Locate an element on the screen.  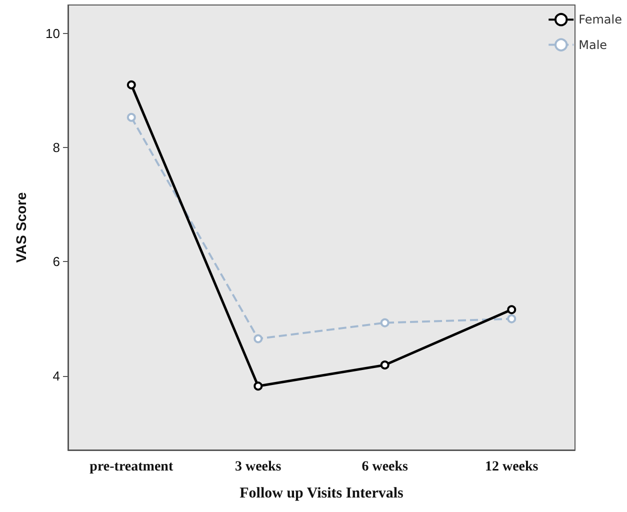
legend-label: Male is located at coordinates (593, 45).